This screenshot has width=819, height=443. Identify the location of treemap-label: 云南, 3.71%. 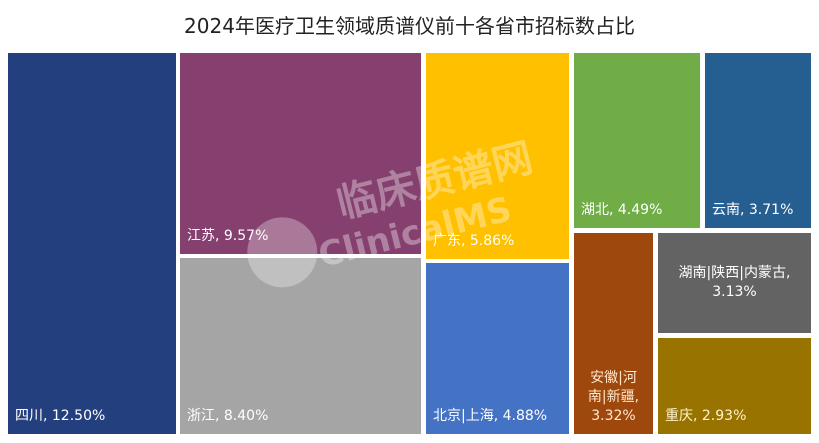
(753, 210).